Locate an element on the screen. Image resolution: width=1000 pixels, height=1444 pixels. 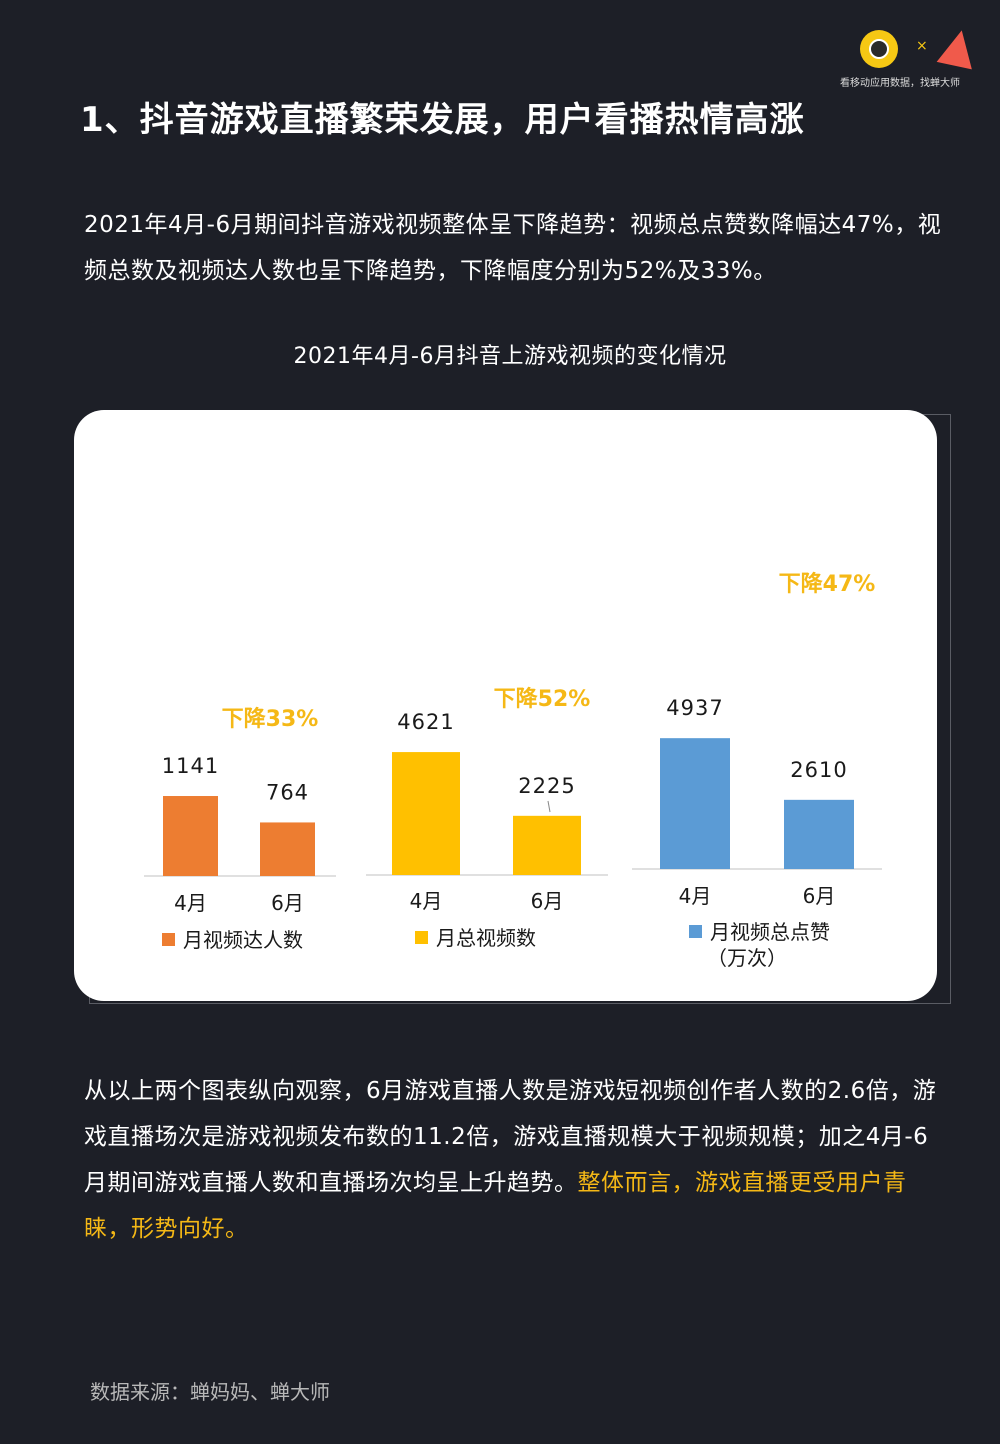
data-label: 4621 is located at coordinates (425, 722).